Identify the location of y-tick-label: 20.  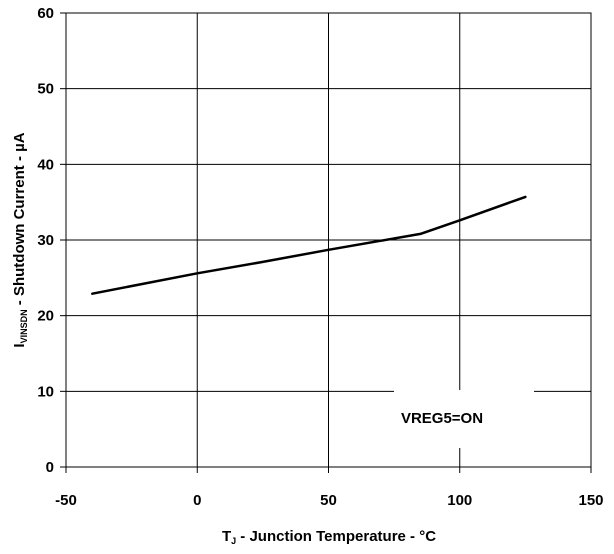
(45, 316).